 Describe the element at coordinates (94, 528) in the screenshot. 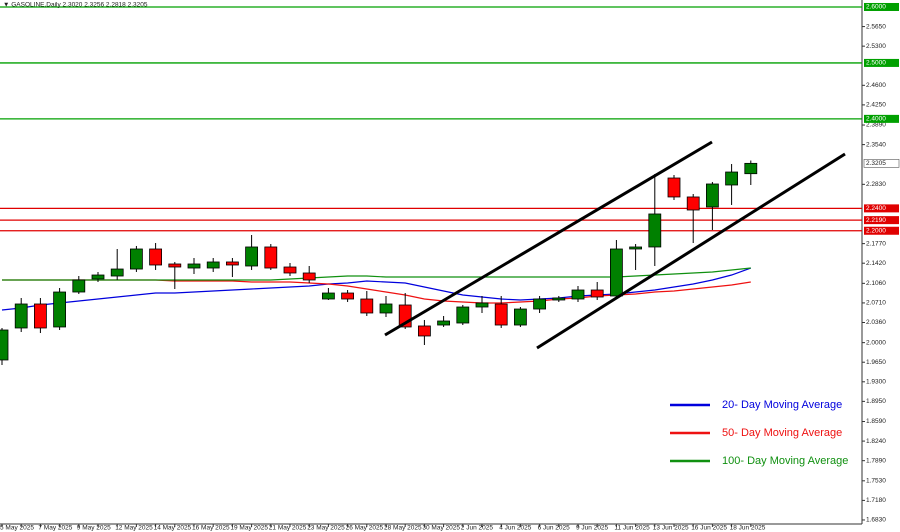

I see `x-tick-label: 9 May 2025` at that location.